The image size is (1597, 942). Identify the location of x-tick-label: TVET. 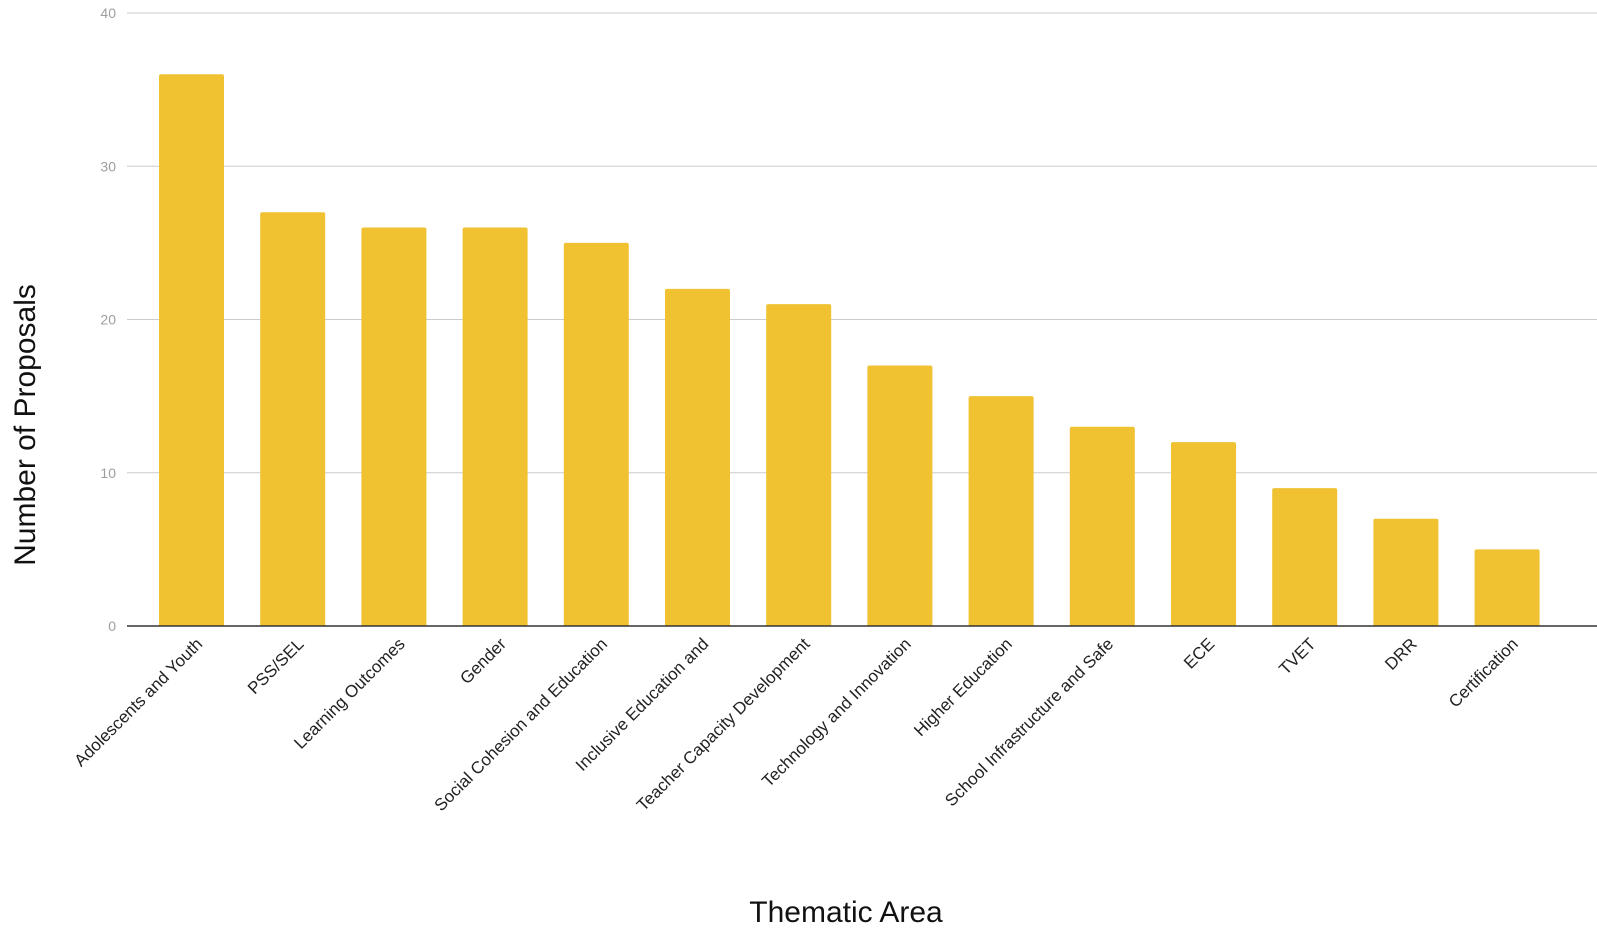
(1297, 656).